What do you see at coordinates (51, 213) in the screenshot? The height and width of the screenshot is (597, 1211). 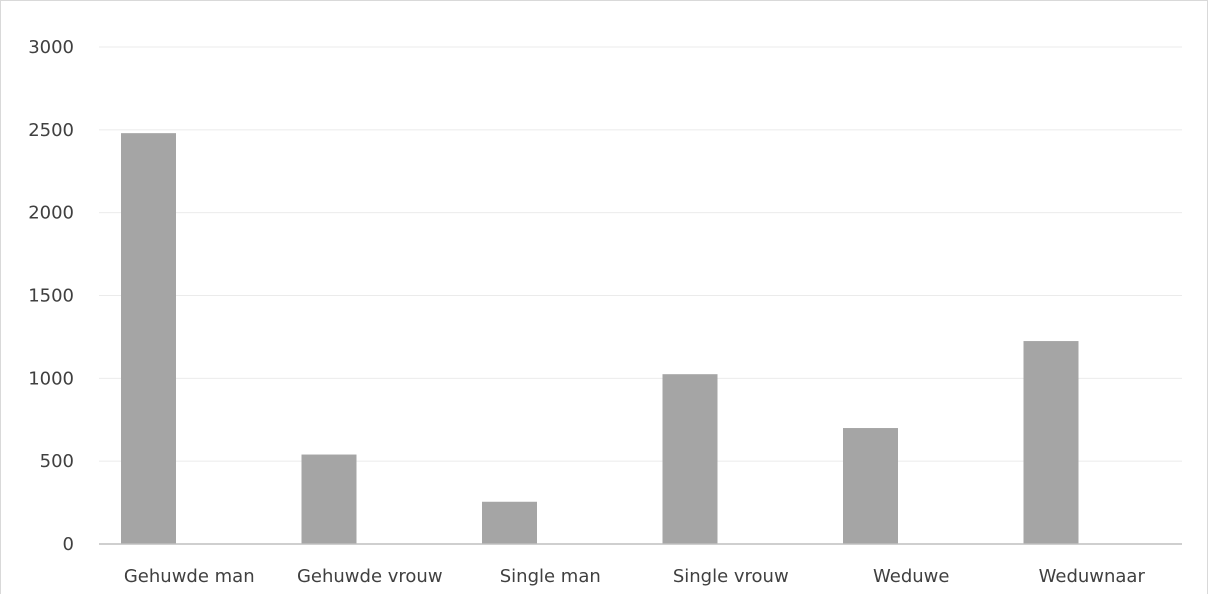 I see `y-tick-label: 2000` at bounding box center [51, 213].